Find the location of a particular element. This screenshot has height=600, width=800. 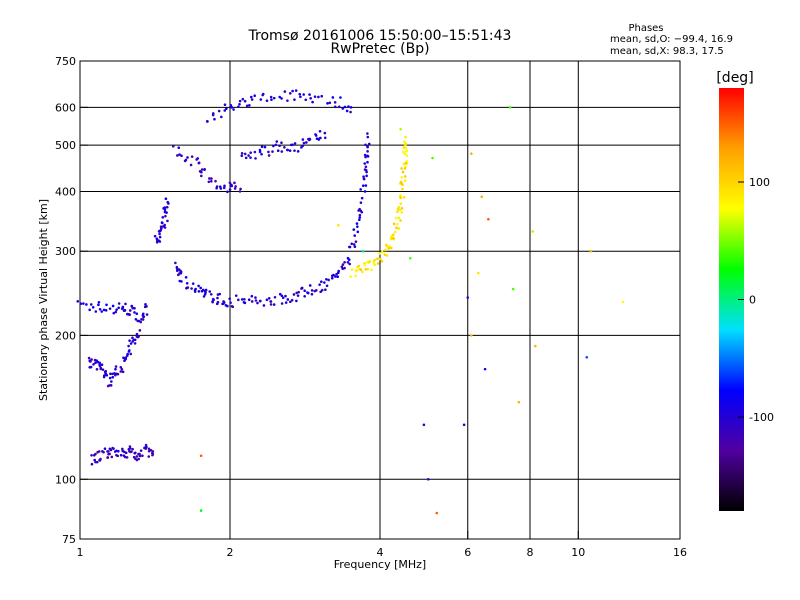

x-axis-label: Frequency [MHz] is located at coordinates (380, 564).